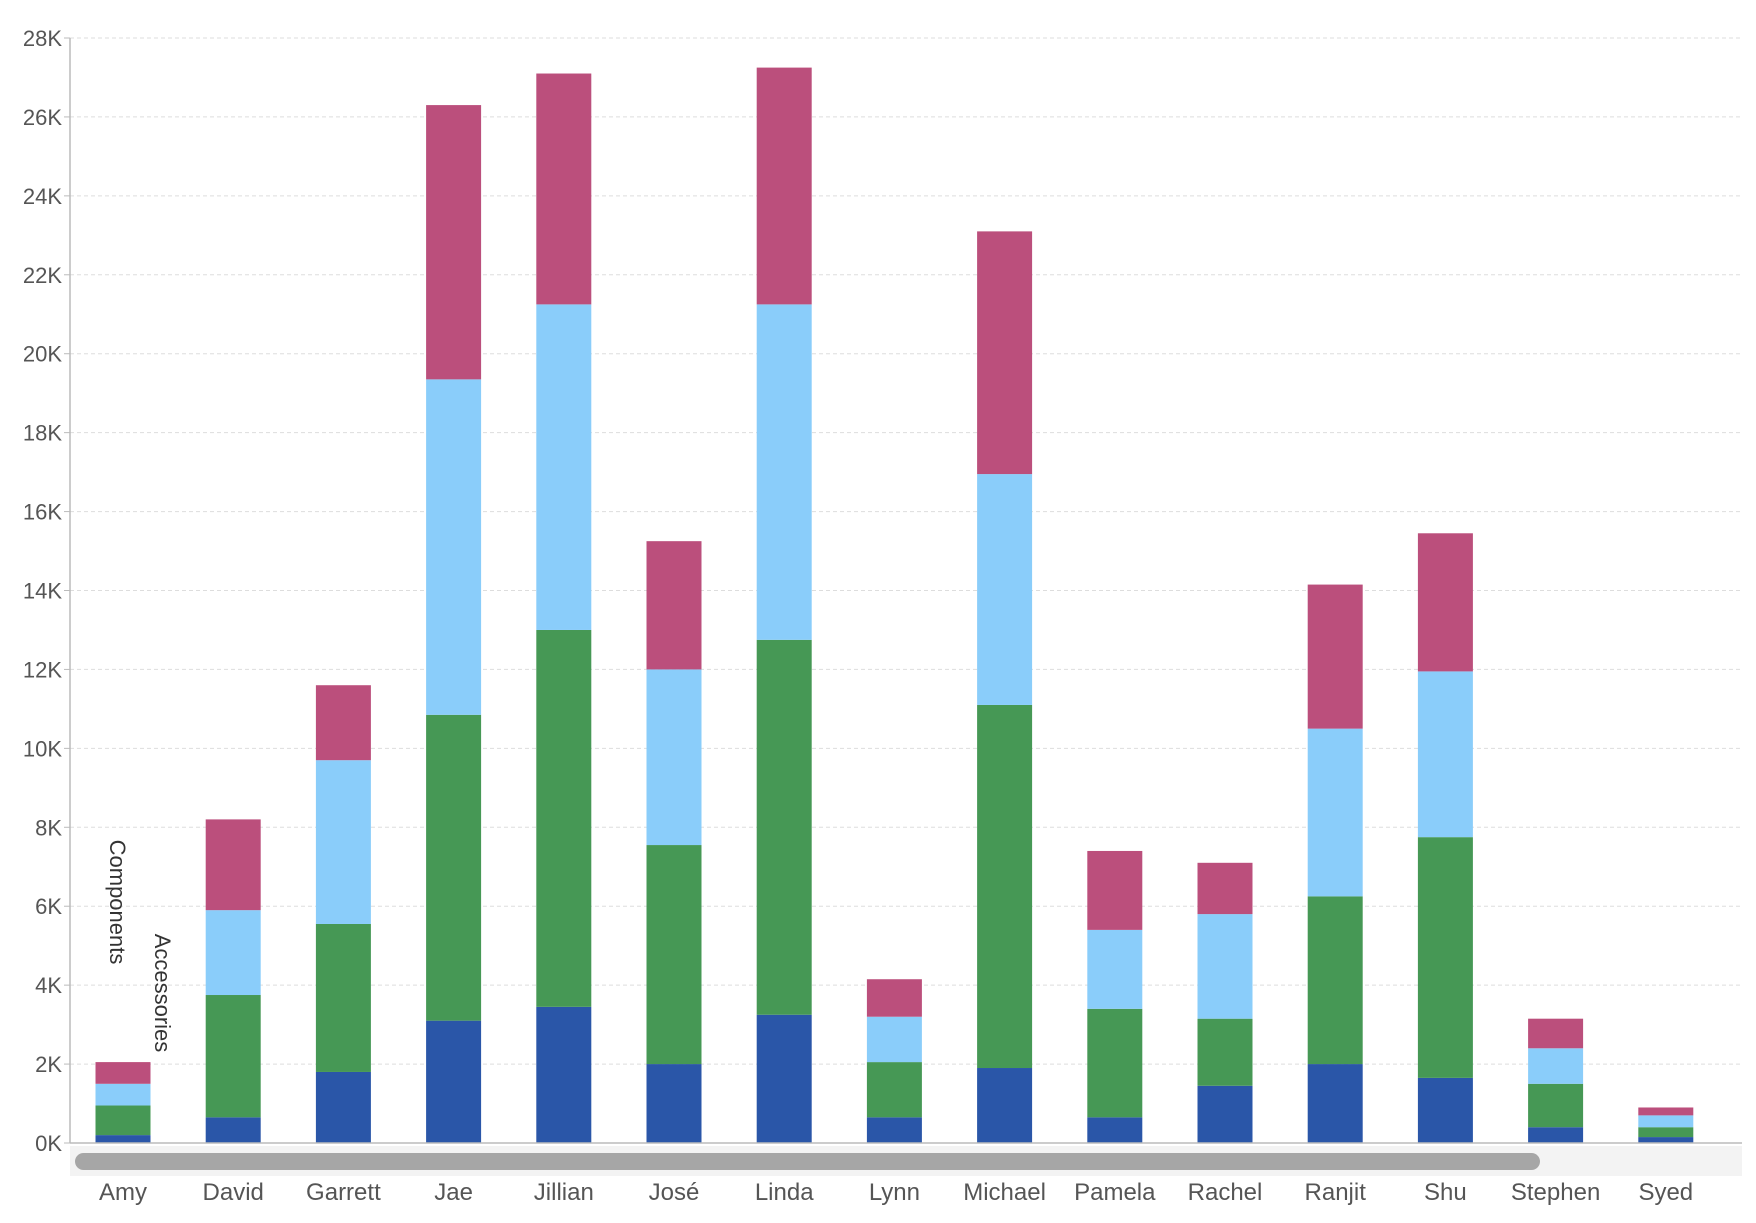  Describe the element at coordinates (1115, 1192) in the screenshot. I see `x-tick-label: Pamela` at that location.